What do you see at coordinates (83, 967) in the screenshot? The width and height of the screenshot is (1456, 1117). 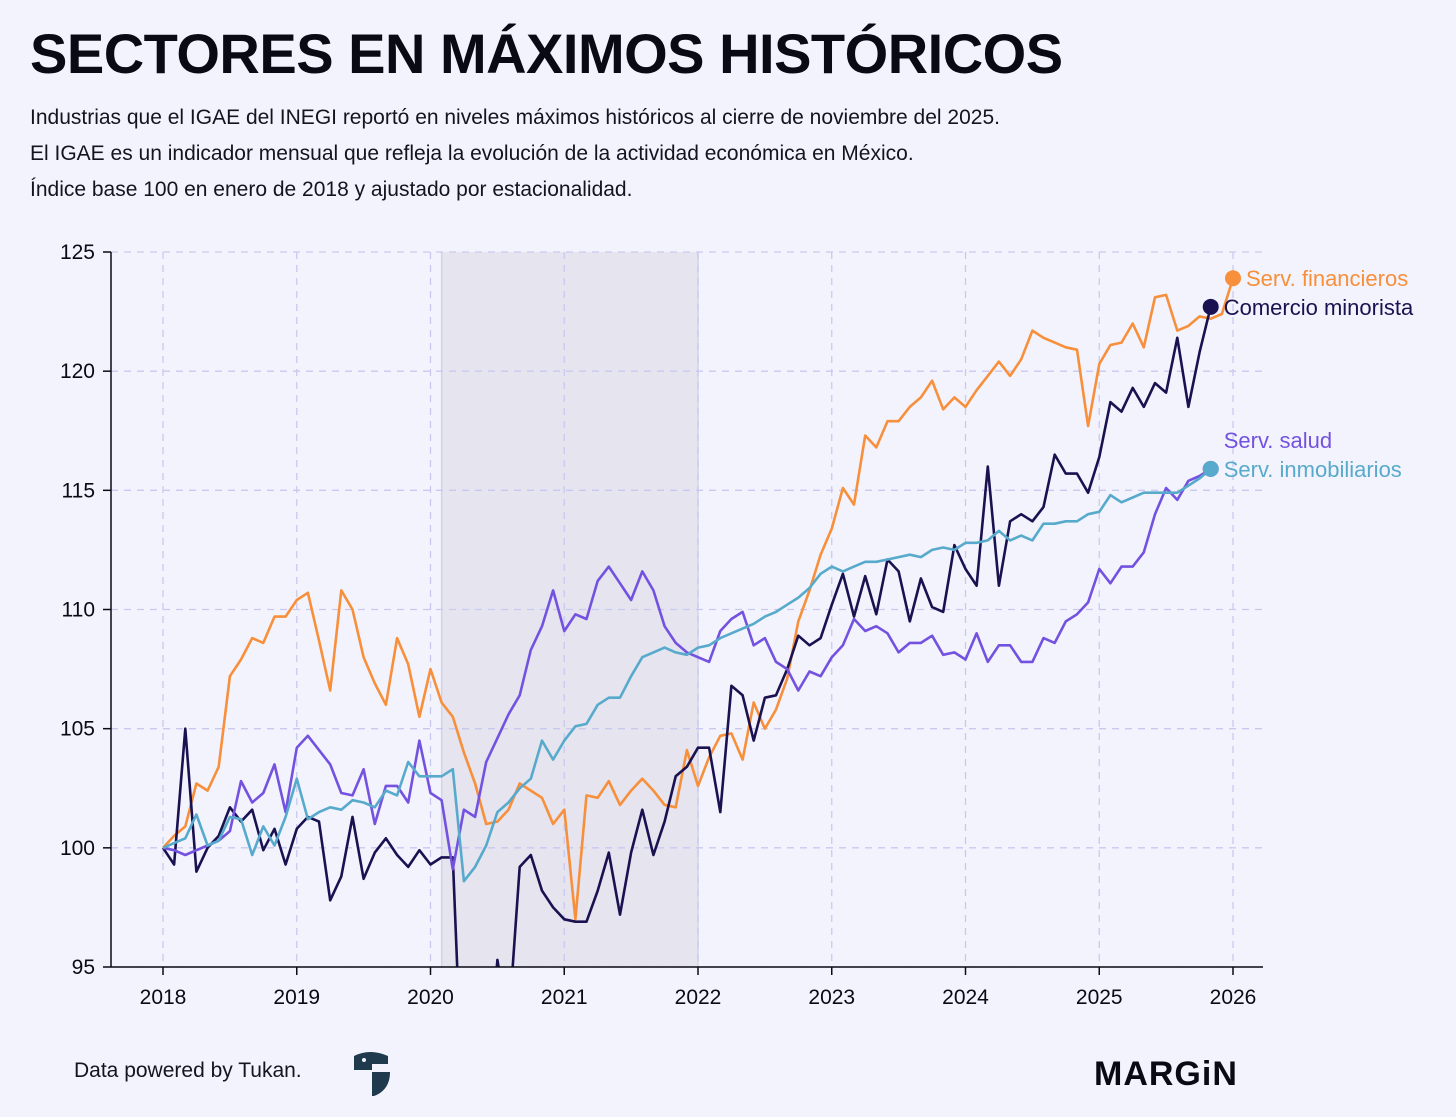 I see `y-tick-label: 95` at bounding box center [83, 967].